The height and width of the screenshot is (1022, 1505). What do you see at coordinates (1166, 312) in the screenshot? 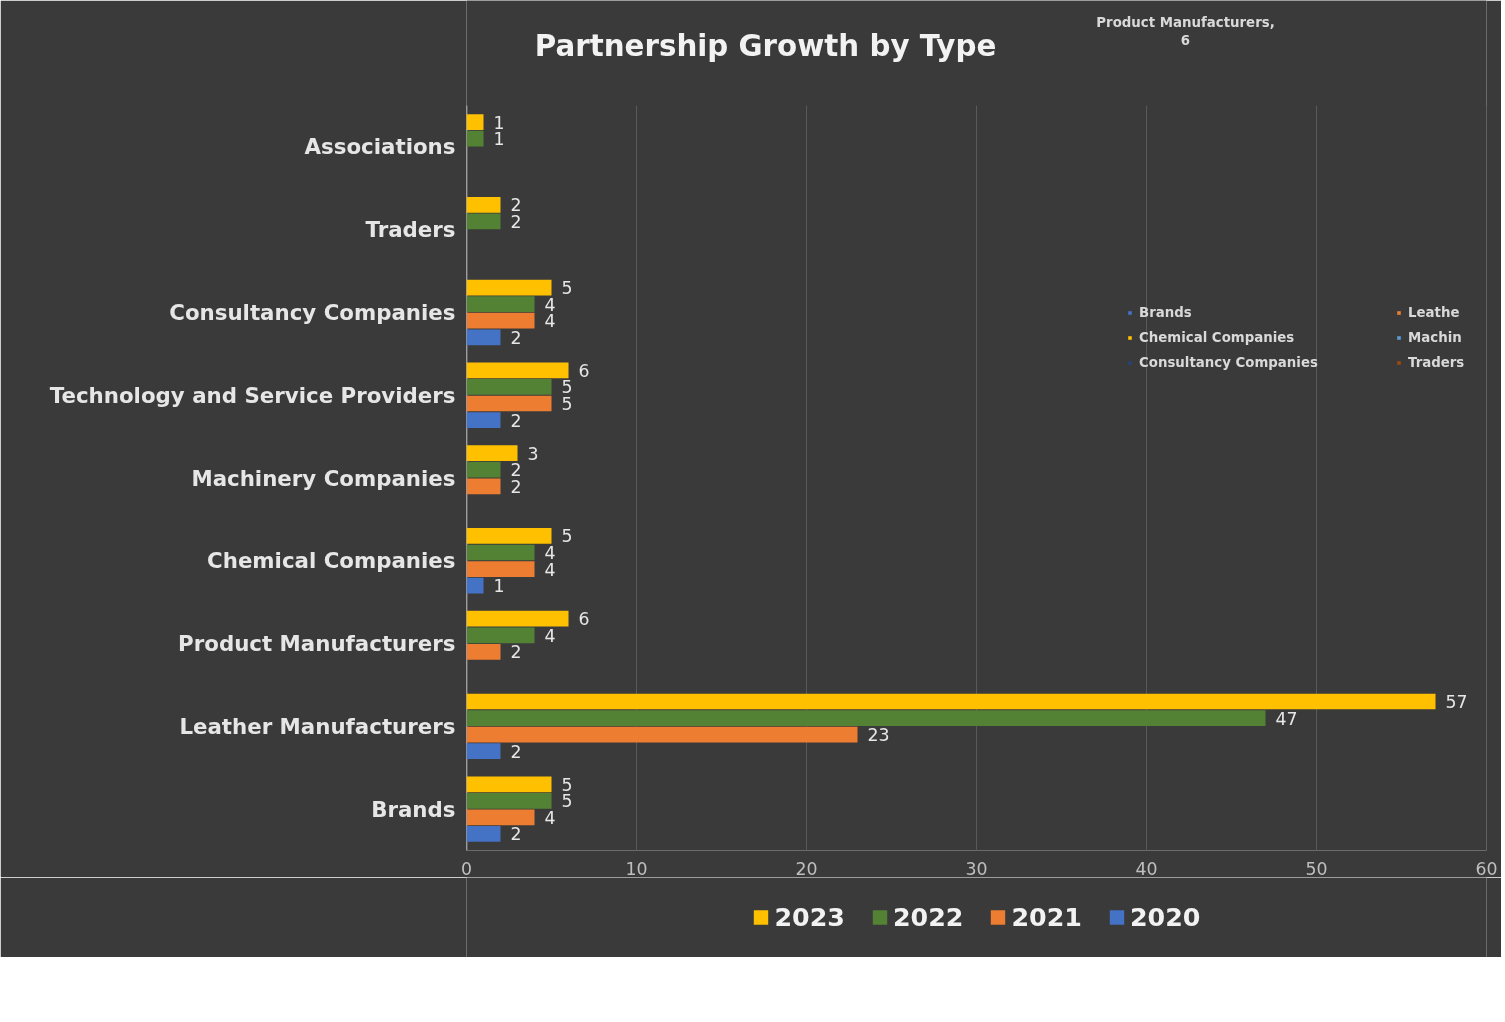
I see `category-label: Brands` at bounding box center [1166, 312].